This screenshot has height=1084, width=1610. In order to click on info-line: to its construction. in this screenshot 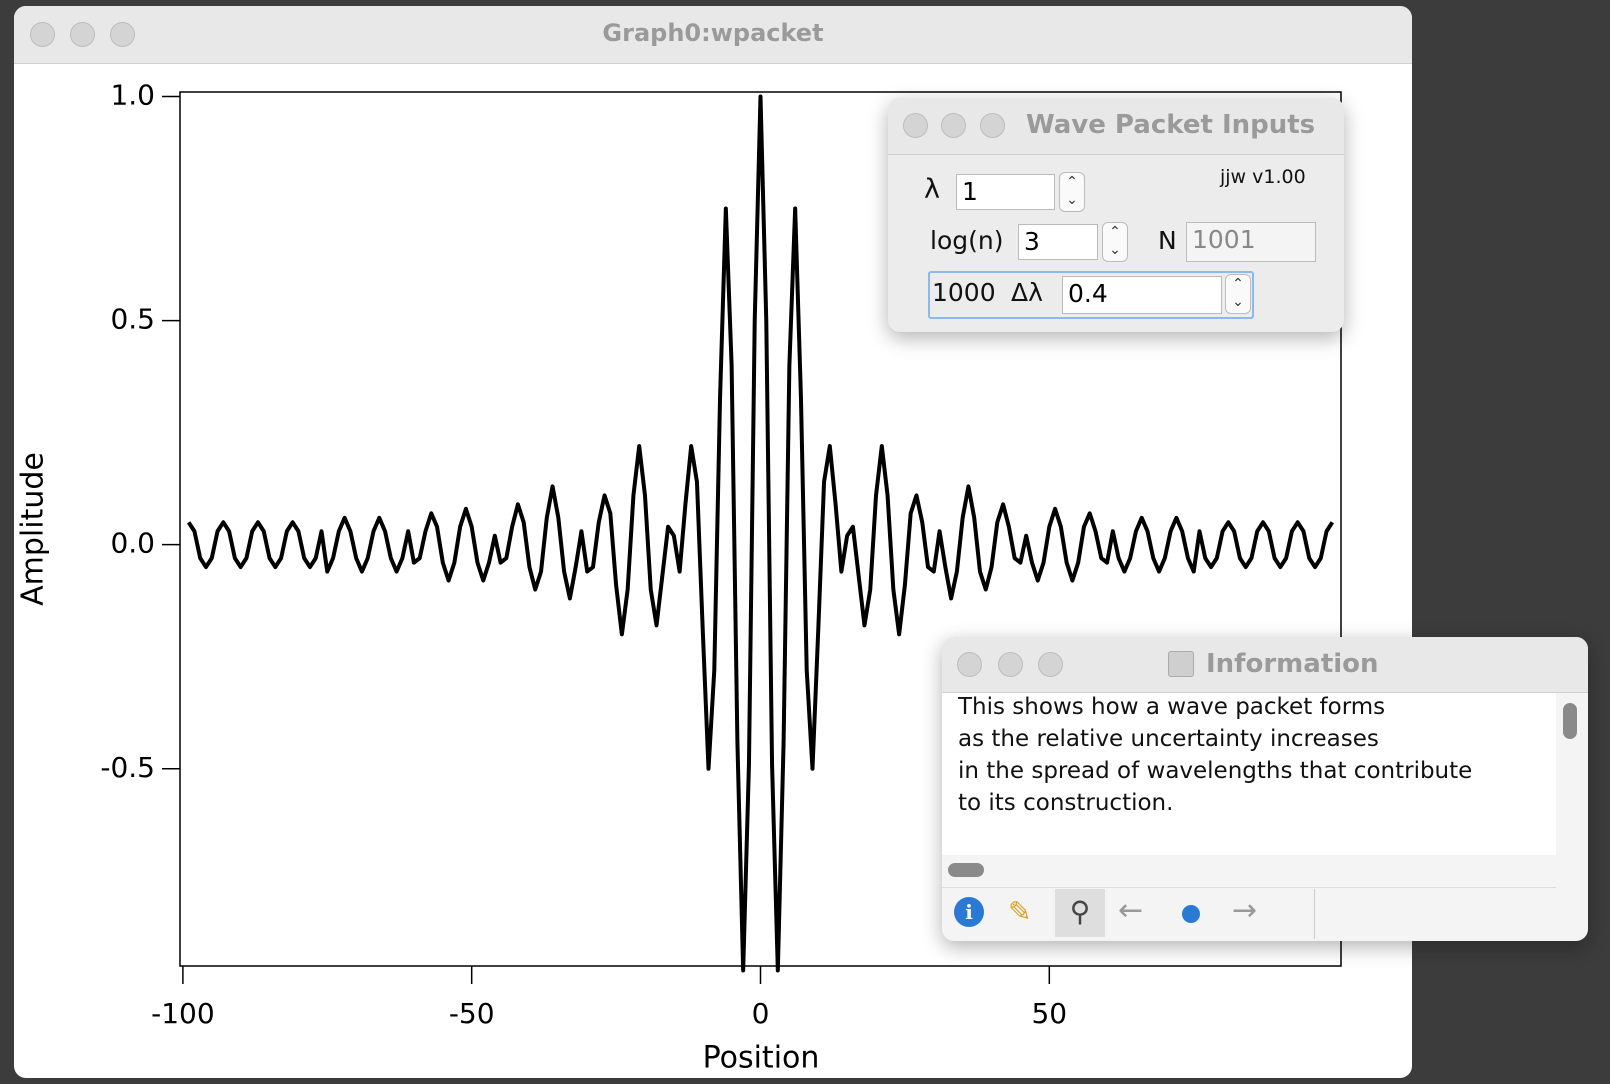, I will do `click(1066, 803)`.